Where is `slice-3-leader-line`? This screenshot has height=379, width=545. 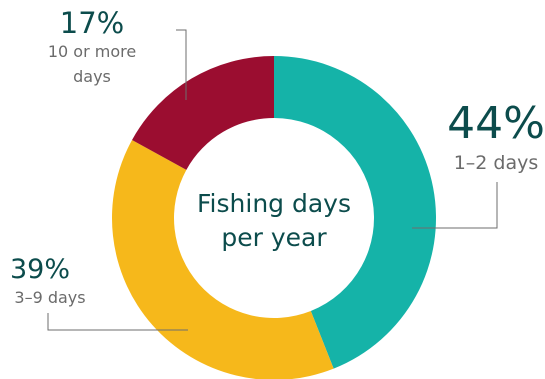
slice-3-leader-line is located at coordinates (181, 64).